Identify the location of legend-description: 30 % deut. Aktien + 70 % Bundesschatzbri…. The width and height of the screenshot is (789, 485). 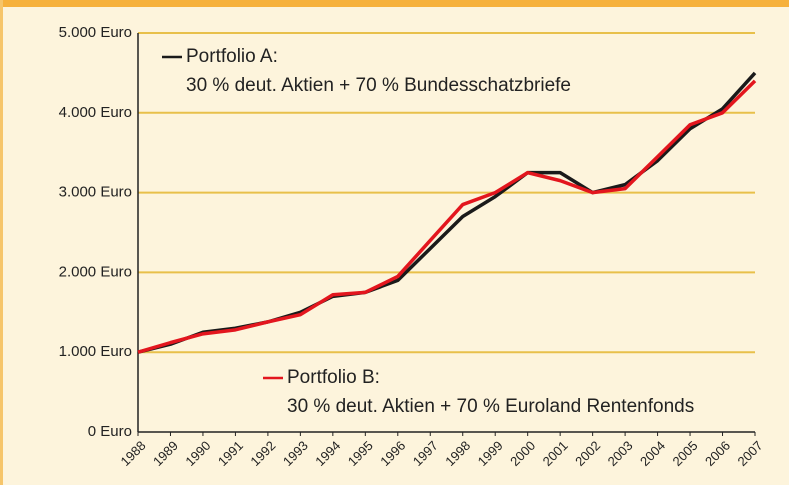
(378, 85).